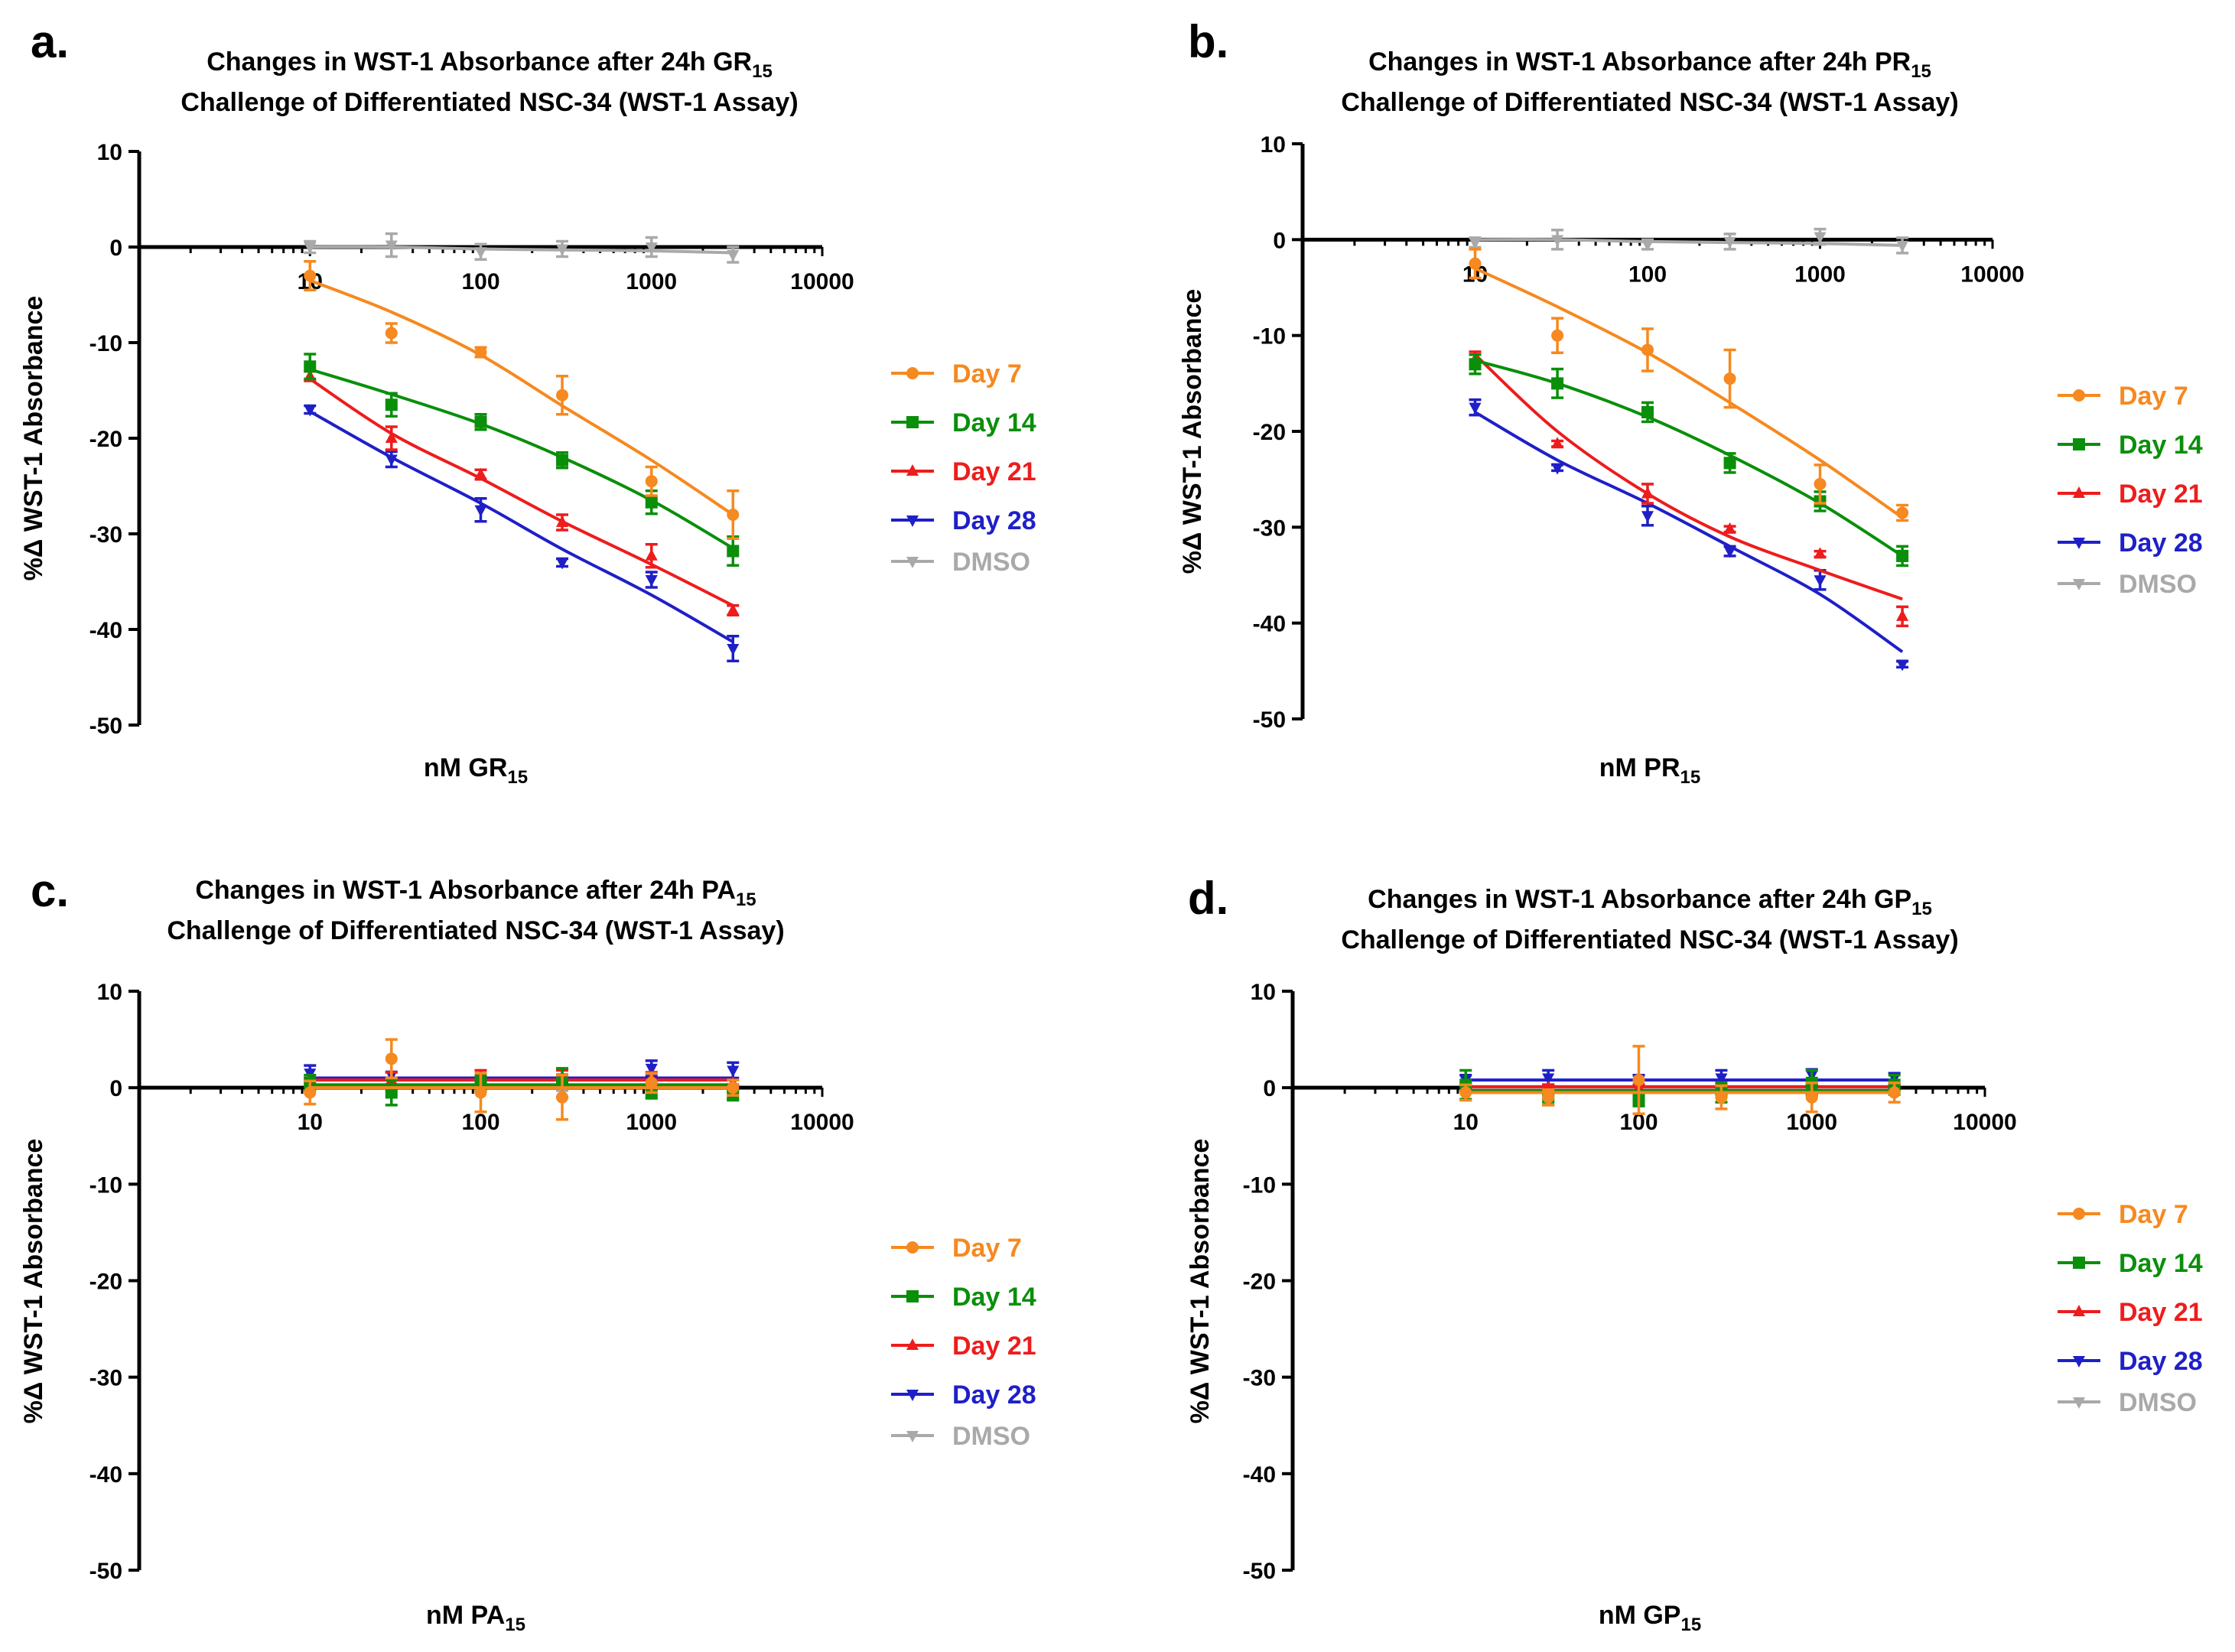  Describe the element at coordinates (475, 1618) in the screenshot. I see `x-axis-label: nM PA15` at that location.